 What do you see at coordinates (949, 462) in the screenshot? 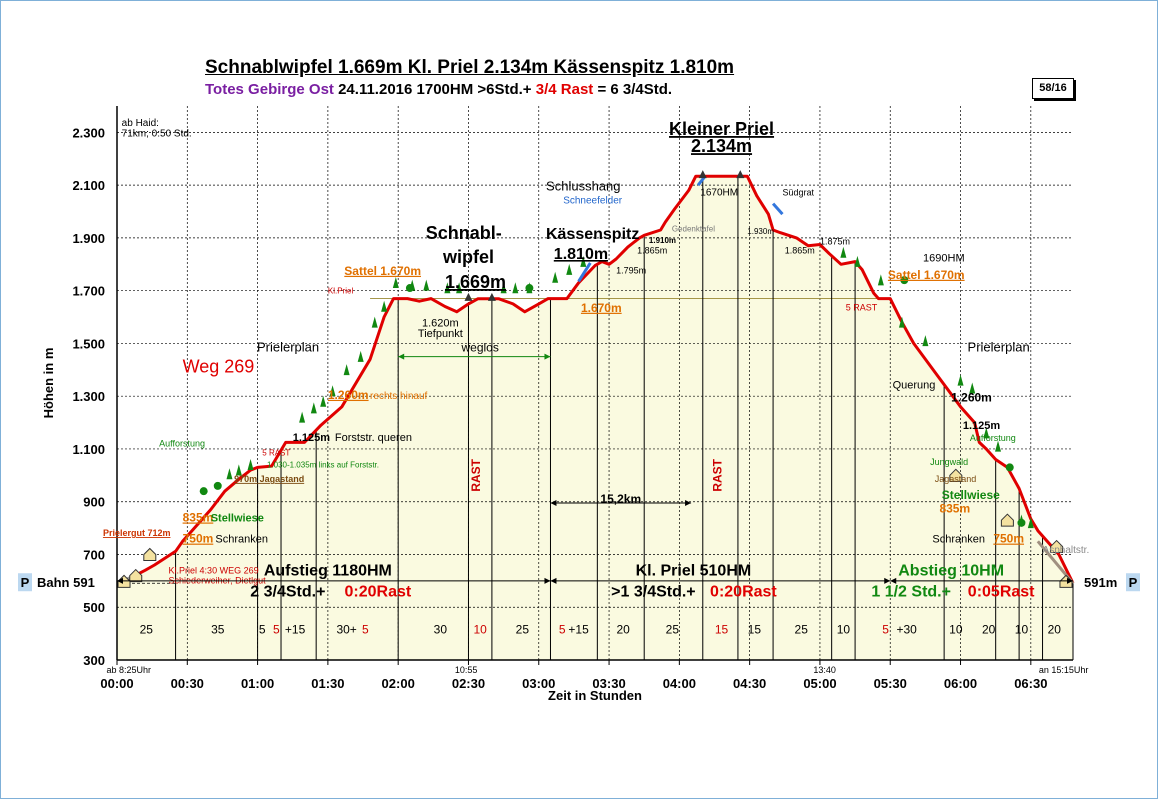
I see `annotation-label: Jungwald` at bounding box center [949, 462].